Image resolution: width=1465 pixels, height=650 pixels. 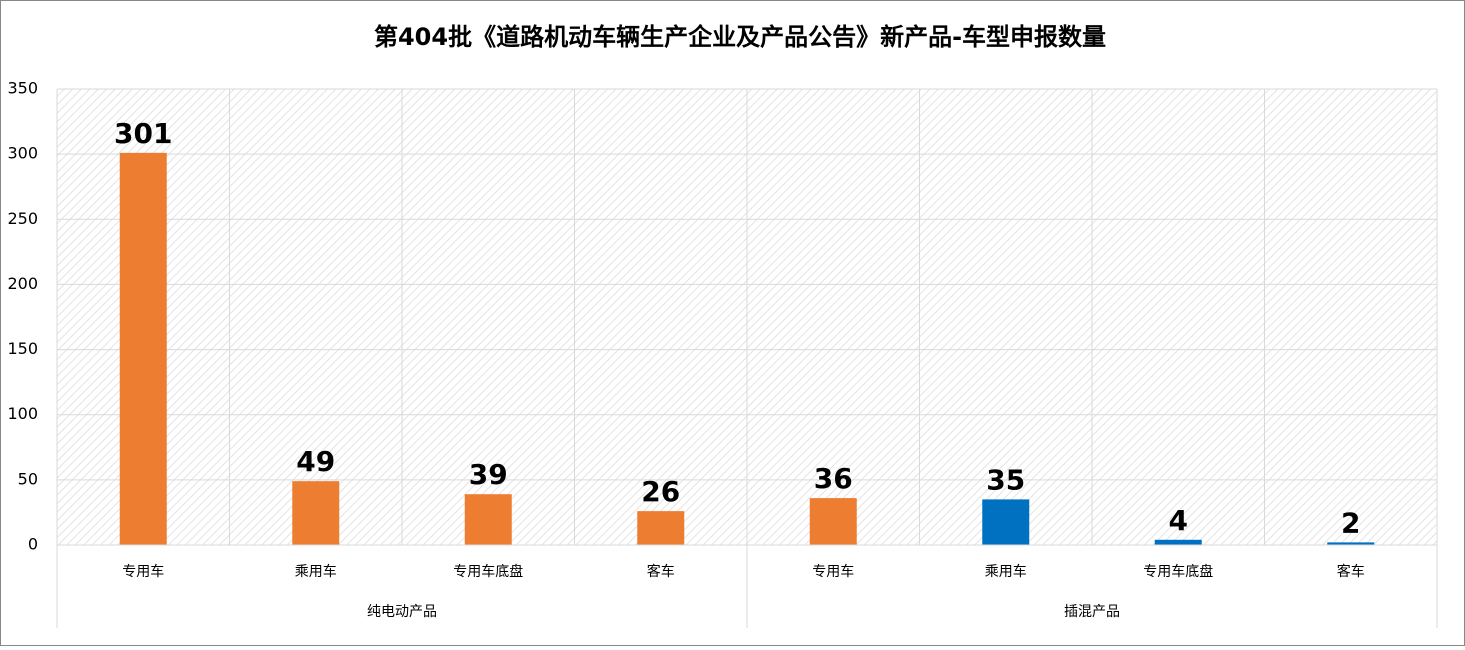 What do you see at coordinates (28, 478) in the screenshot?
I see `y-tick-label: 50` at bounding box center [28, 478].